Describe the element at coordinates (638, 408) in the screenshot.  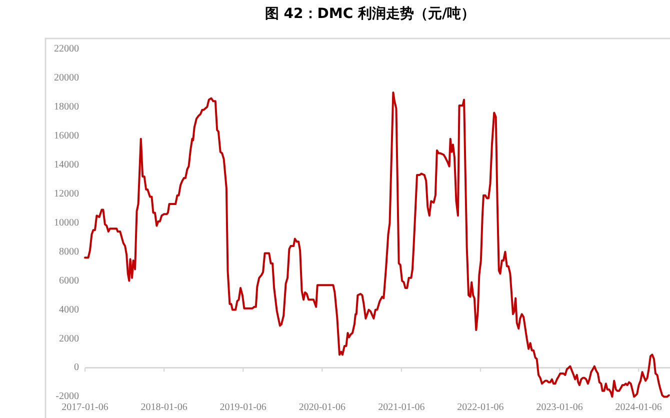
I see `x-tick-label: 2024-01-06` at that location.